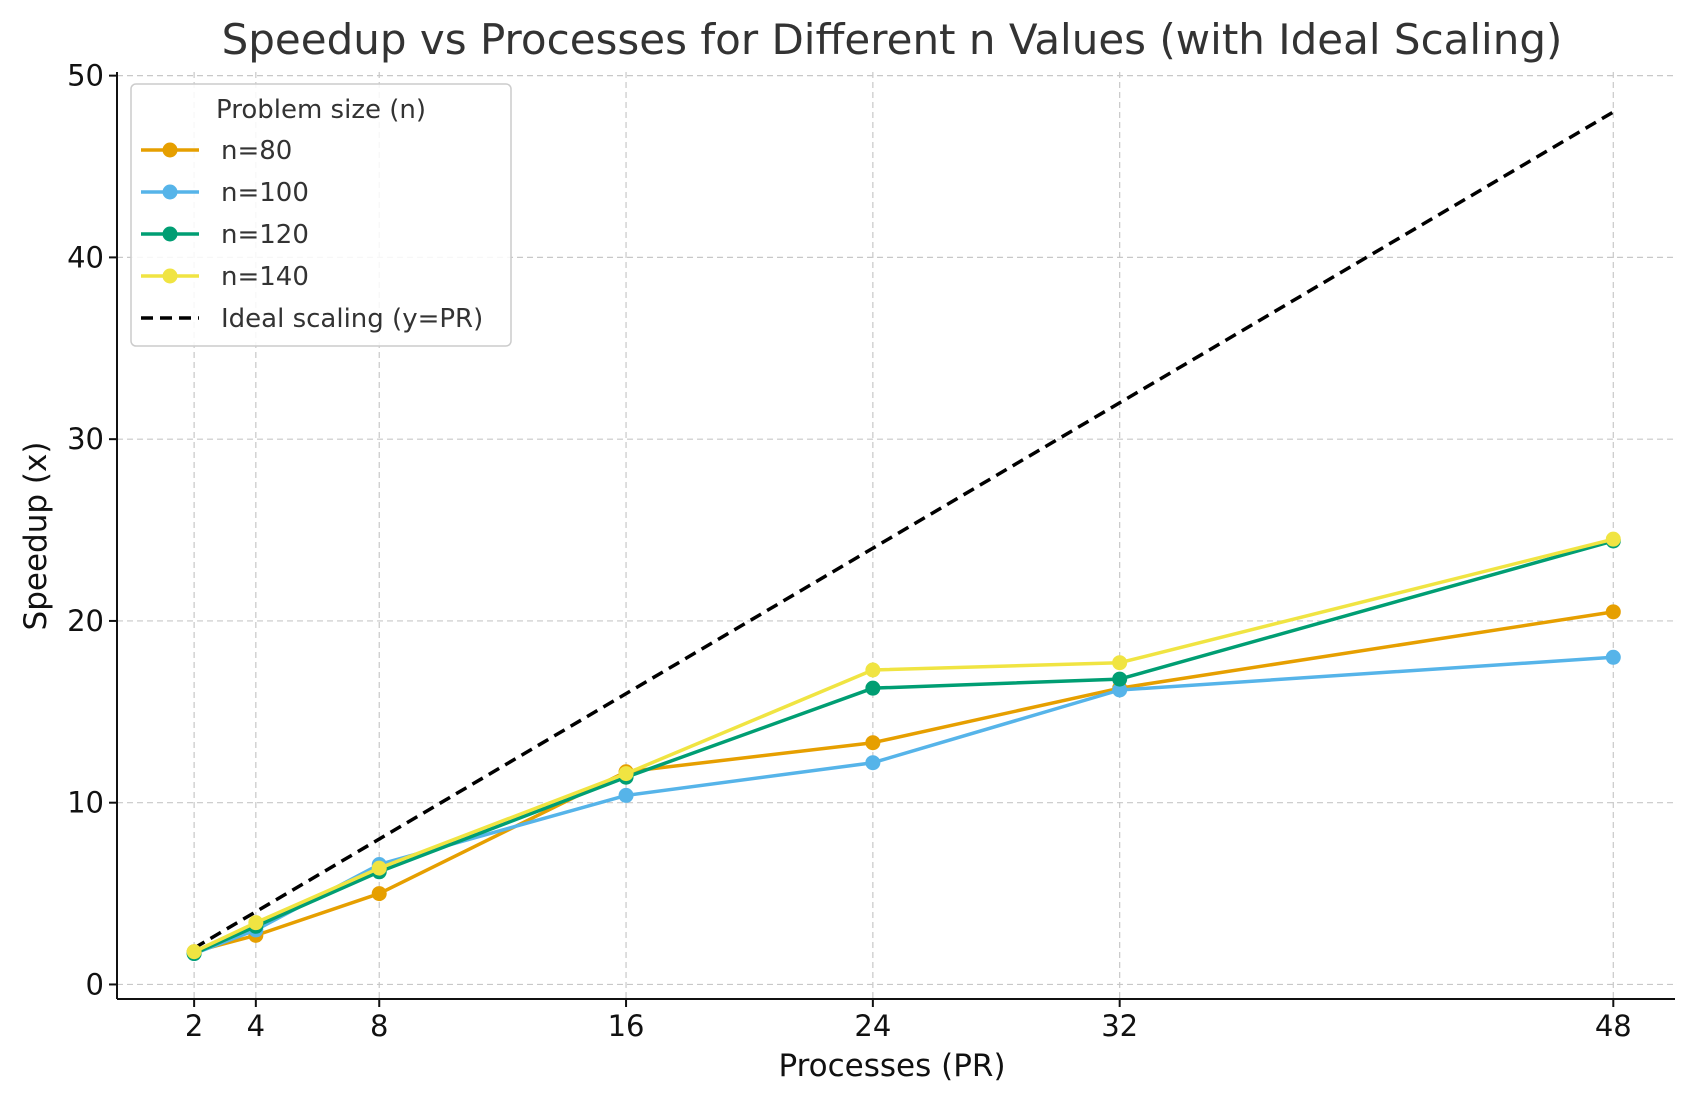 Image resolution: width=1686 pixels, height=1101 pixels. Describe the element at coordinates (352, 319) in the screenshot. I see `legend-label: Ideal scaling (y=PR)` at that location.